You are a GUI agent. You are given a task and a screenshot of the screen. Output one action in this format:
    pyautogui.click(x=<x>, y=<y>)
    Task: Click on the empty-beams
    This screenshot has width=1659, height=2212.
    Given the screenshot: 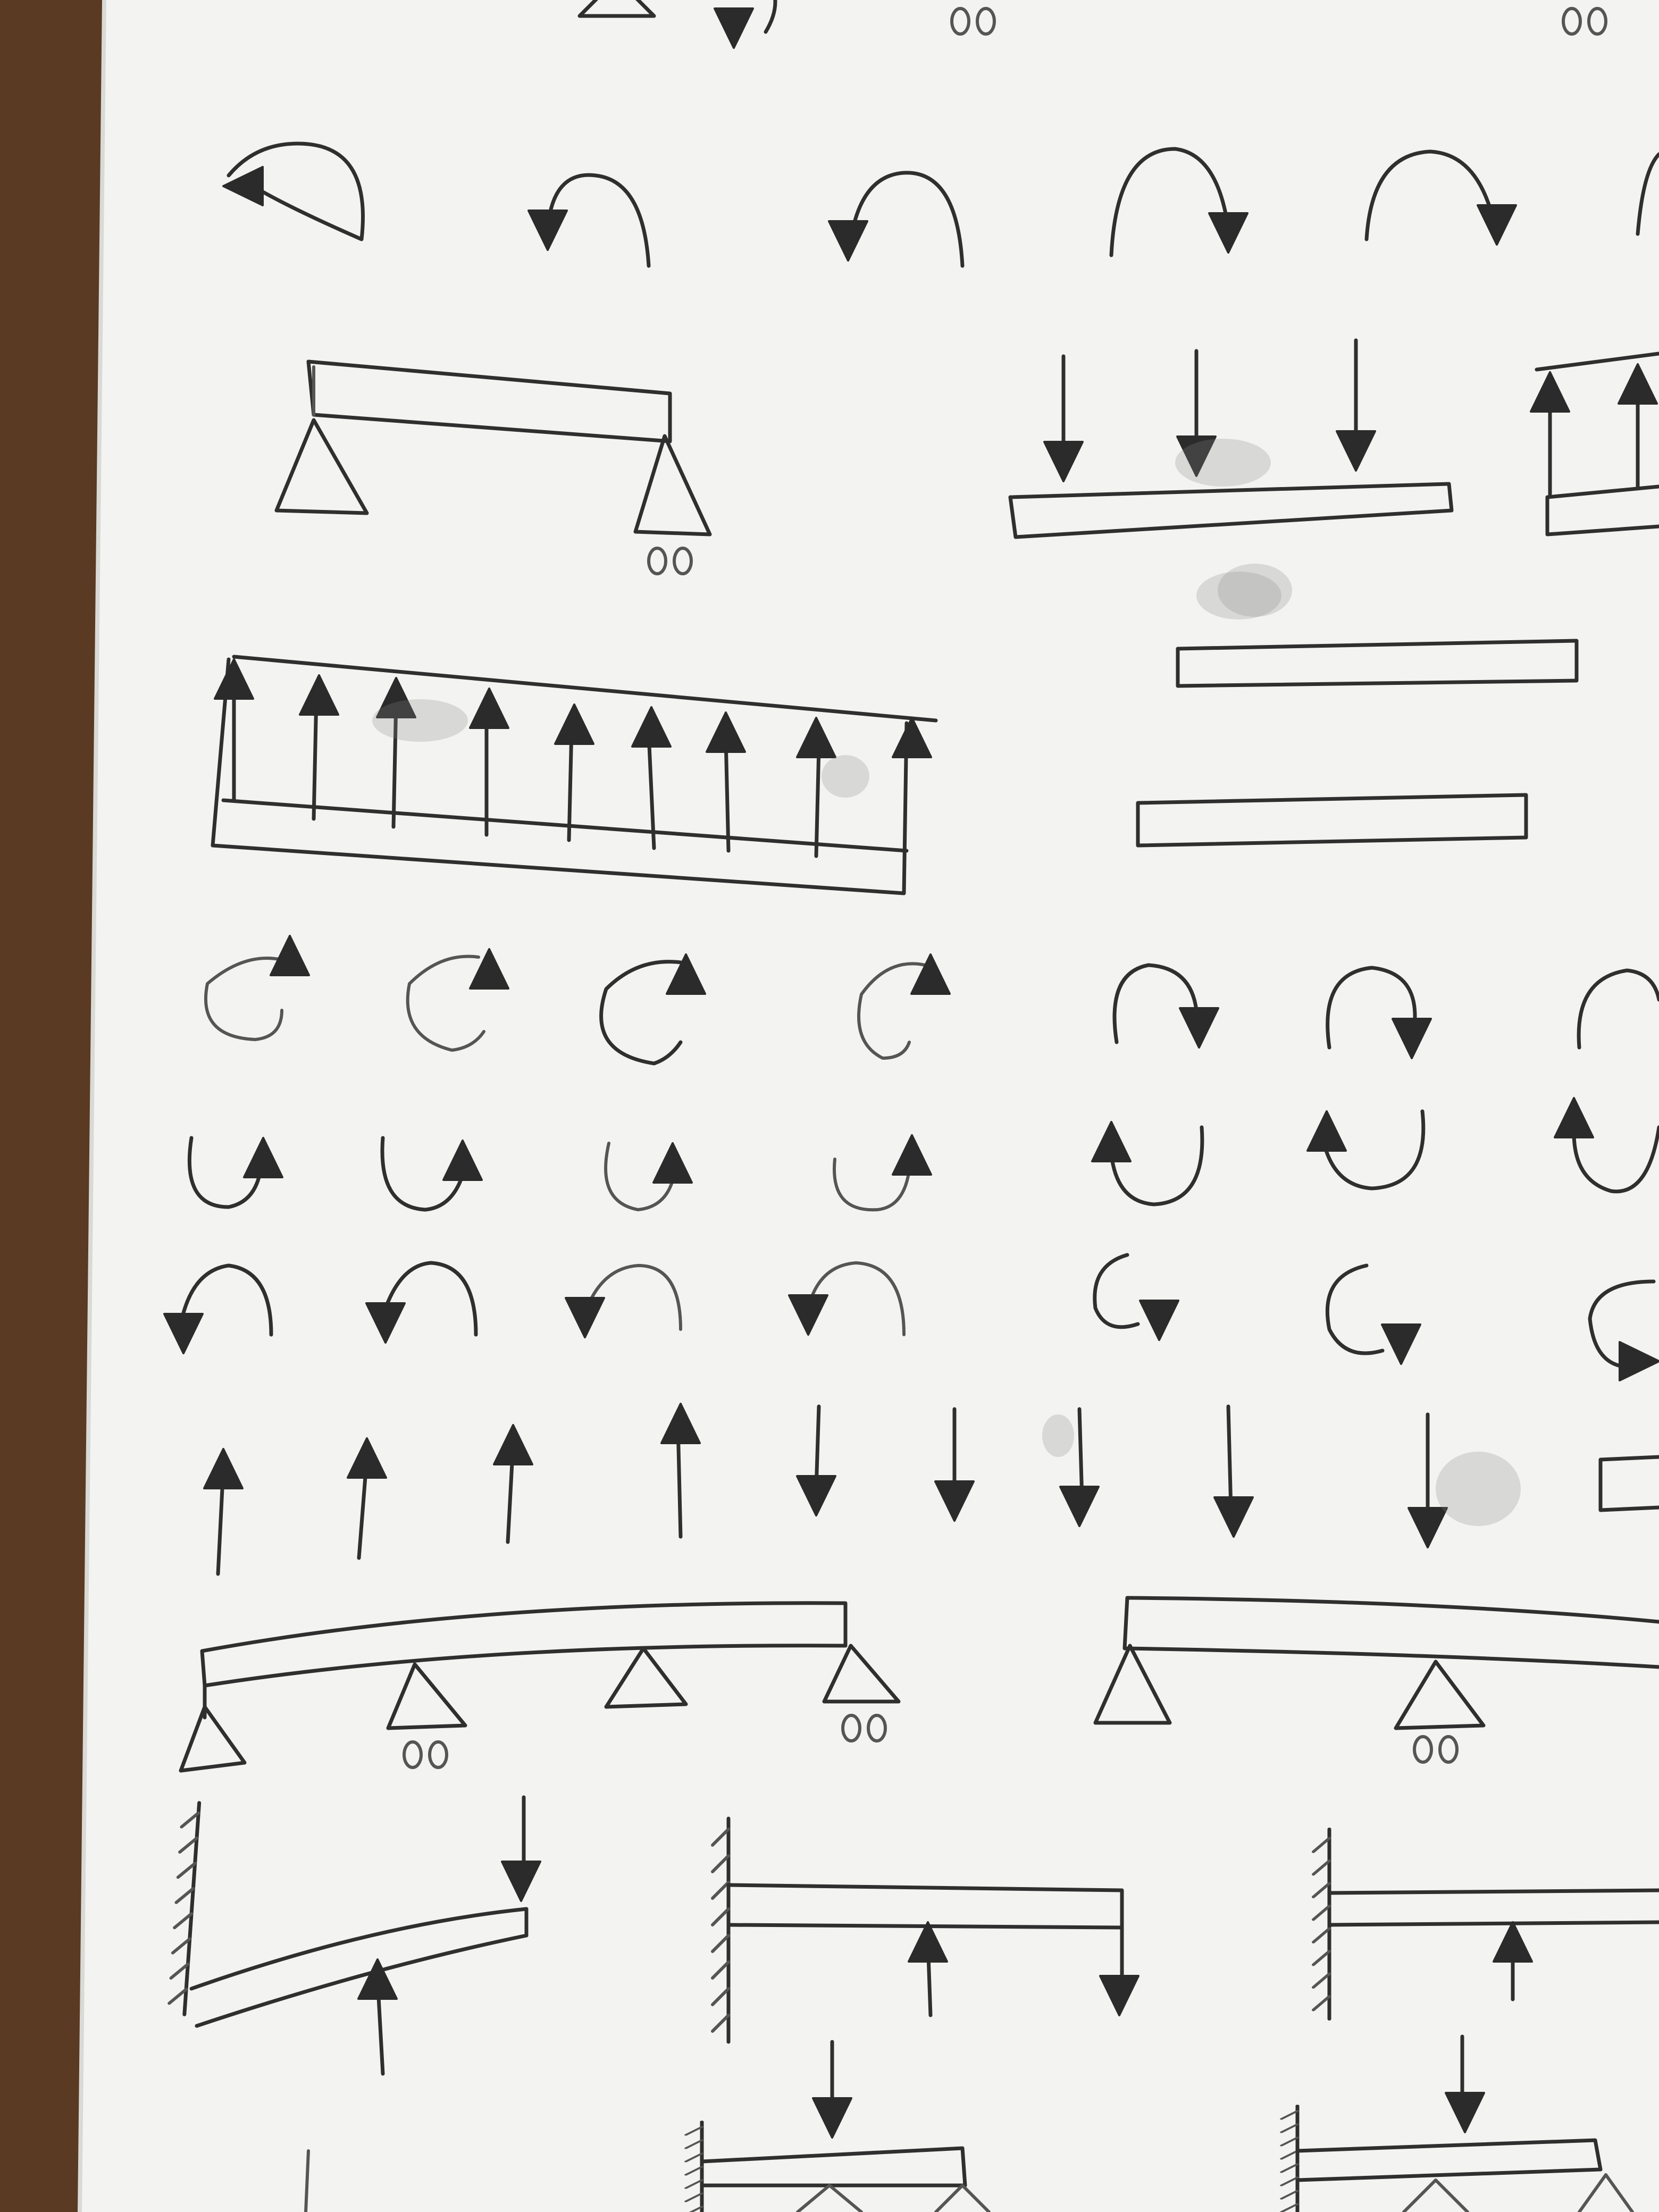 What is the action you would take?
    pyautogui.click(x=1357, y=710)
    